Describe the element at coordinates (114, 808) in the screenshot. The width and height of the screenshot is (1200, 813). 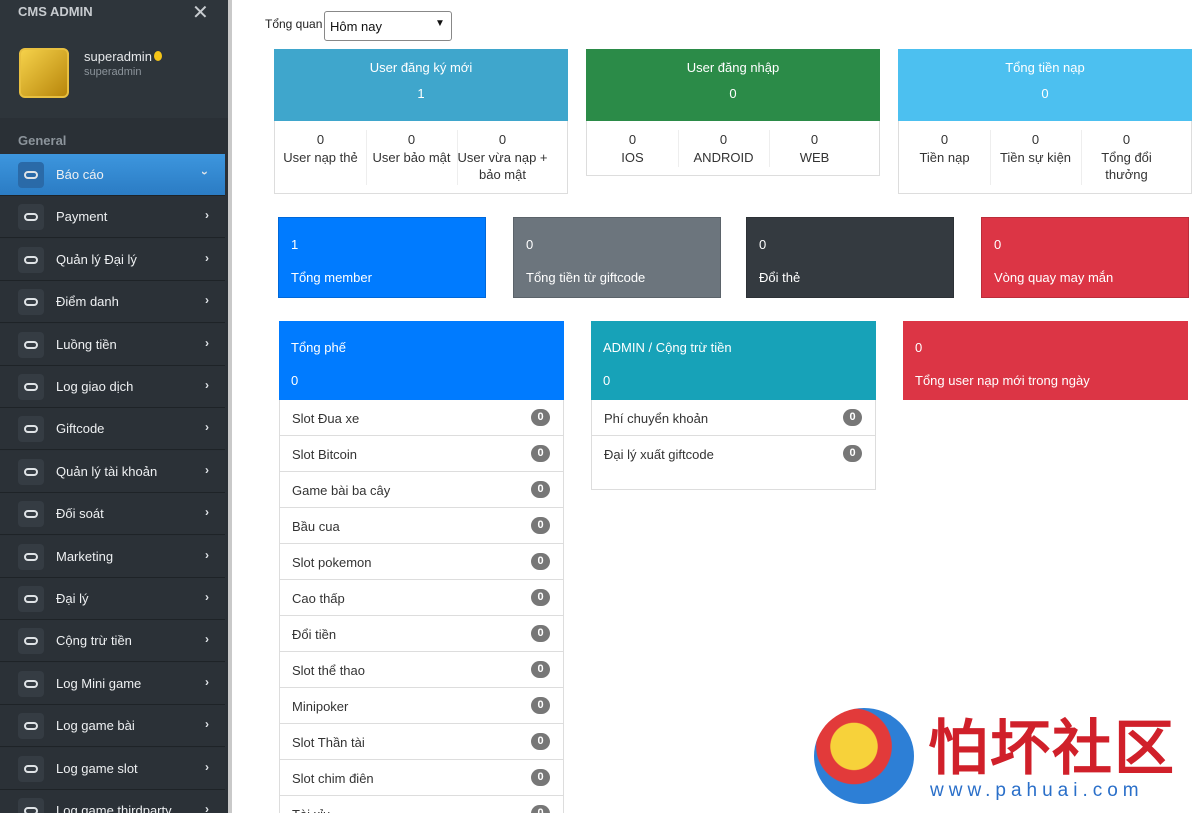
I see `menu-label: Log game thirdparty` at that location.